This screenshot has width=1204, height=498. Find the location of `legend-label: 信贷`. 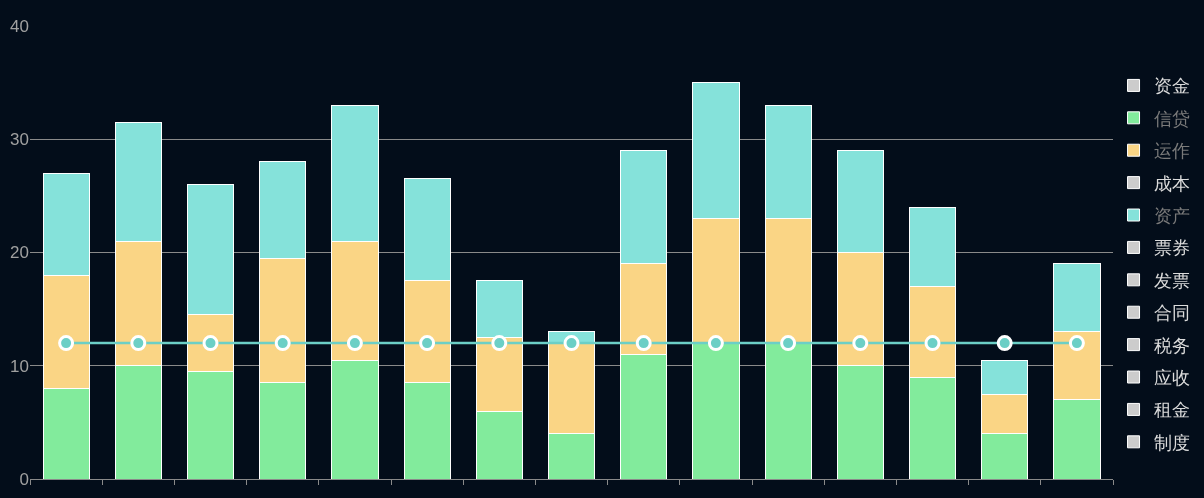

legend-label: 信贷 is located at coordinates (1171, 118).